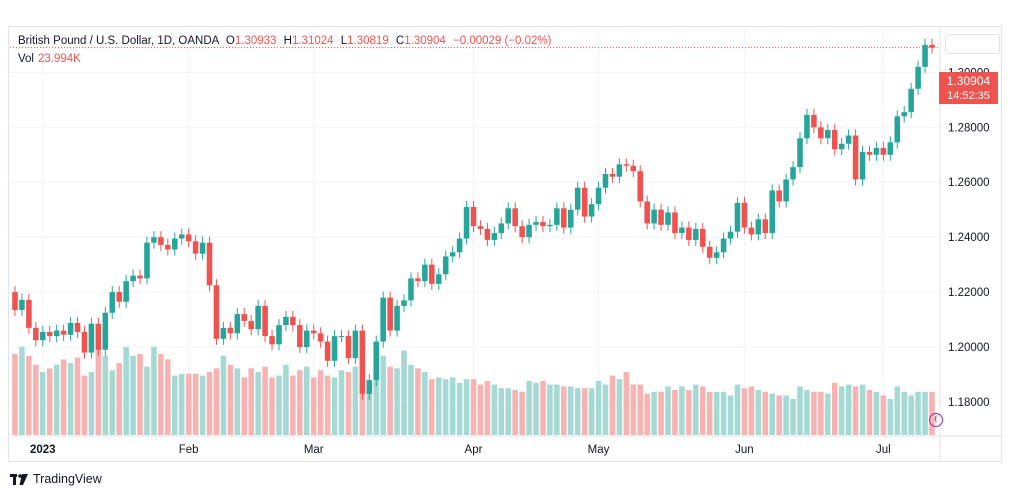 Image resolution: width=1012 pixels, height=498 pixels. What do you see at coordinates (969, 183) in the screenshot?
I see `y-tick-label: 1.26000` at bounding box center [969, 183].